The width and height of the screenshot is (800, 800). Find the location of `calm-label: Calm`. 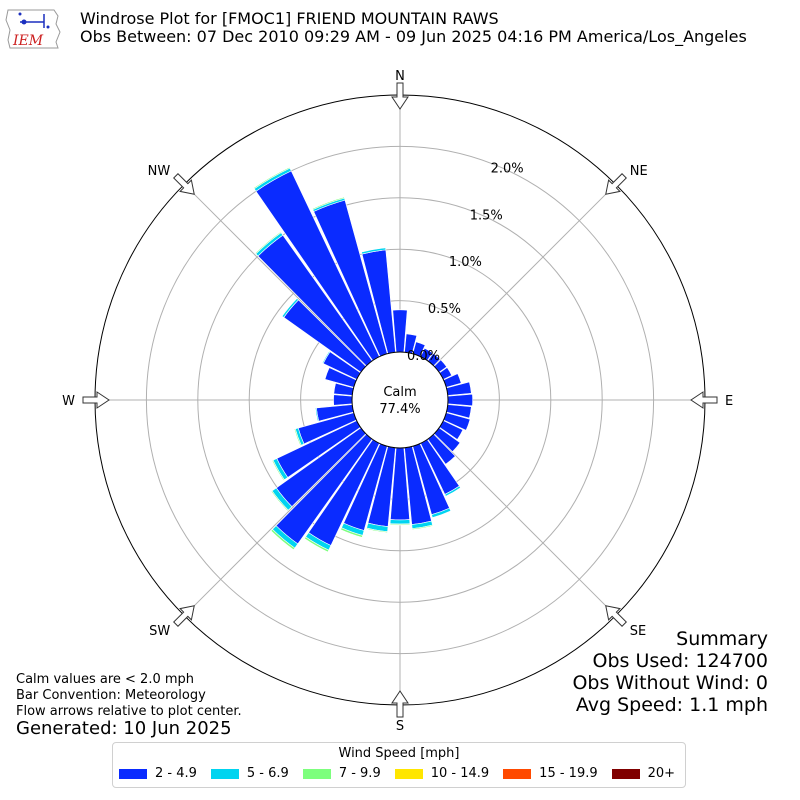

calm-label: Calm is located at coordinates (399, 392).